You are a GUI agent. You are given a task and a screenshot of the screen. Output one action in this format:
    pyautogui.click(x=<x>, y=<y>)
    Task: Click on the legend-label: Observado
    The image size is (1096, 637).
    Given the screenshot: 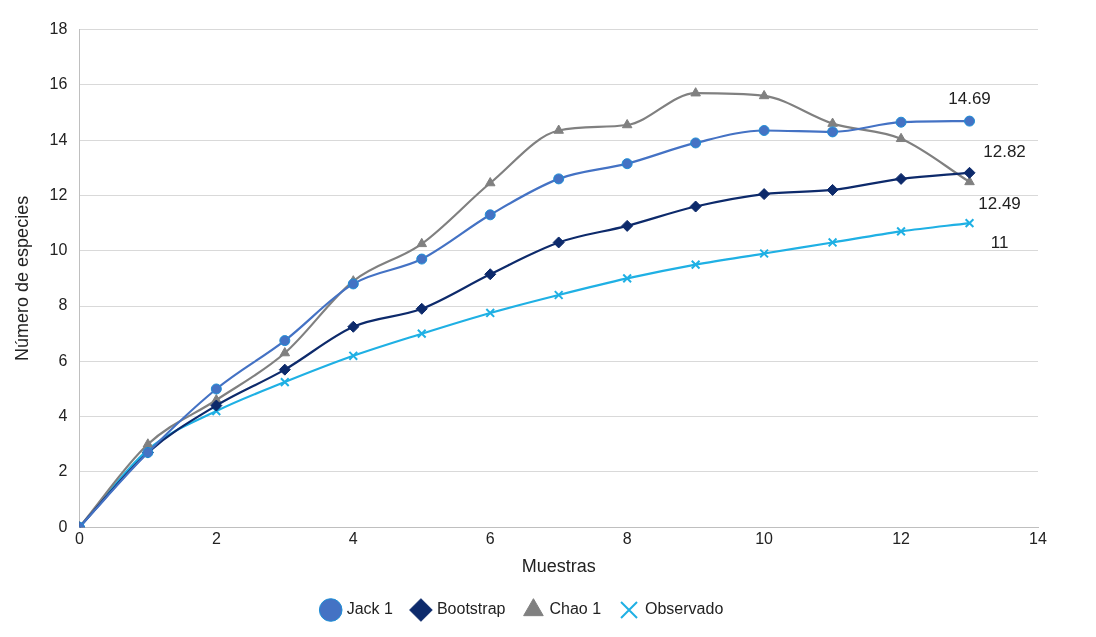 What is the action you would take?
    pyautogui.click(x=684, y=609)
    